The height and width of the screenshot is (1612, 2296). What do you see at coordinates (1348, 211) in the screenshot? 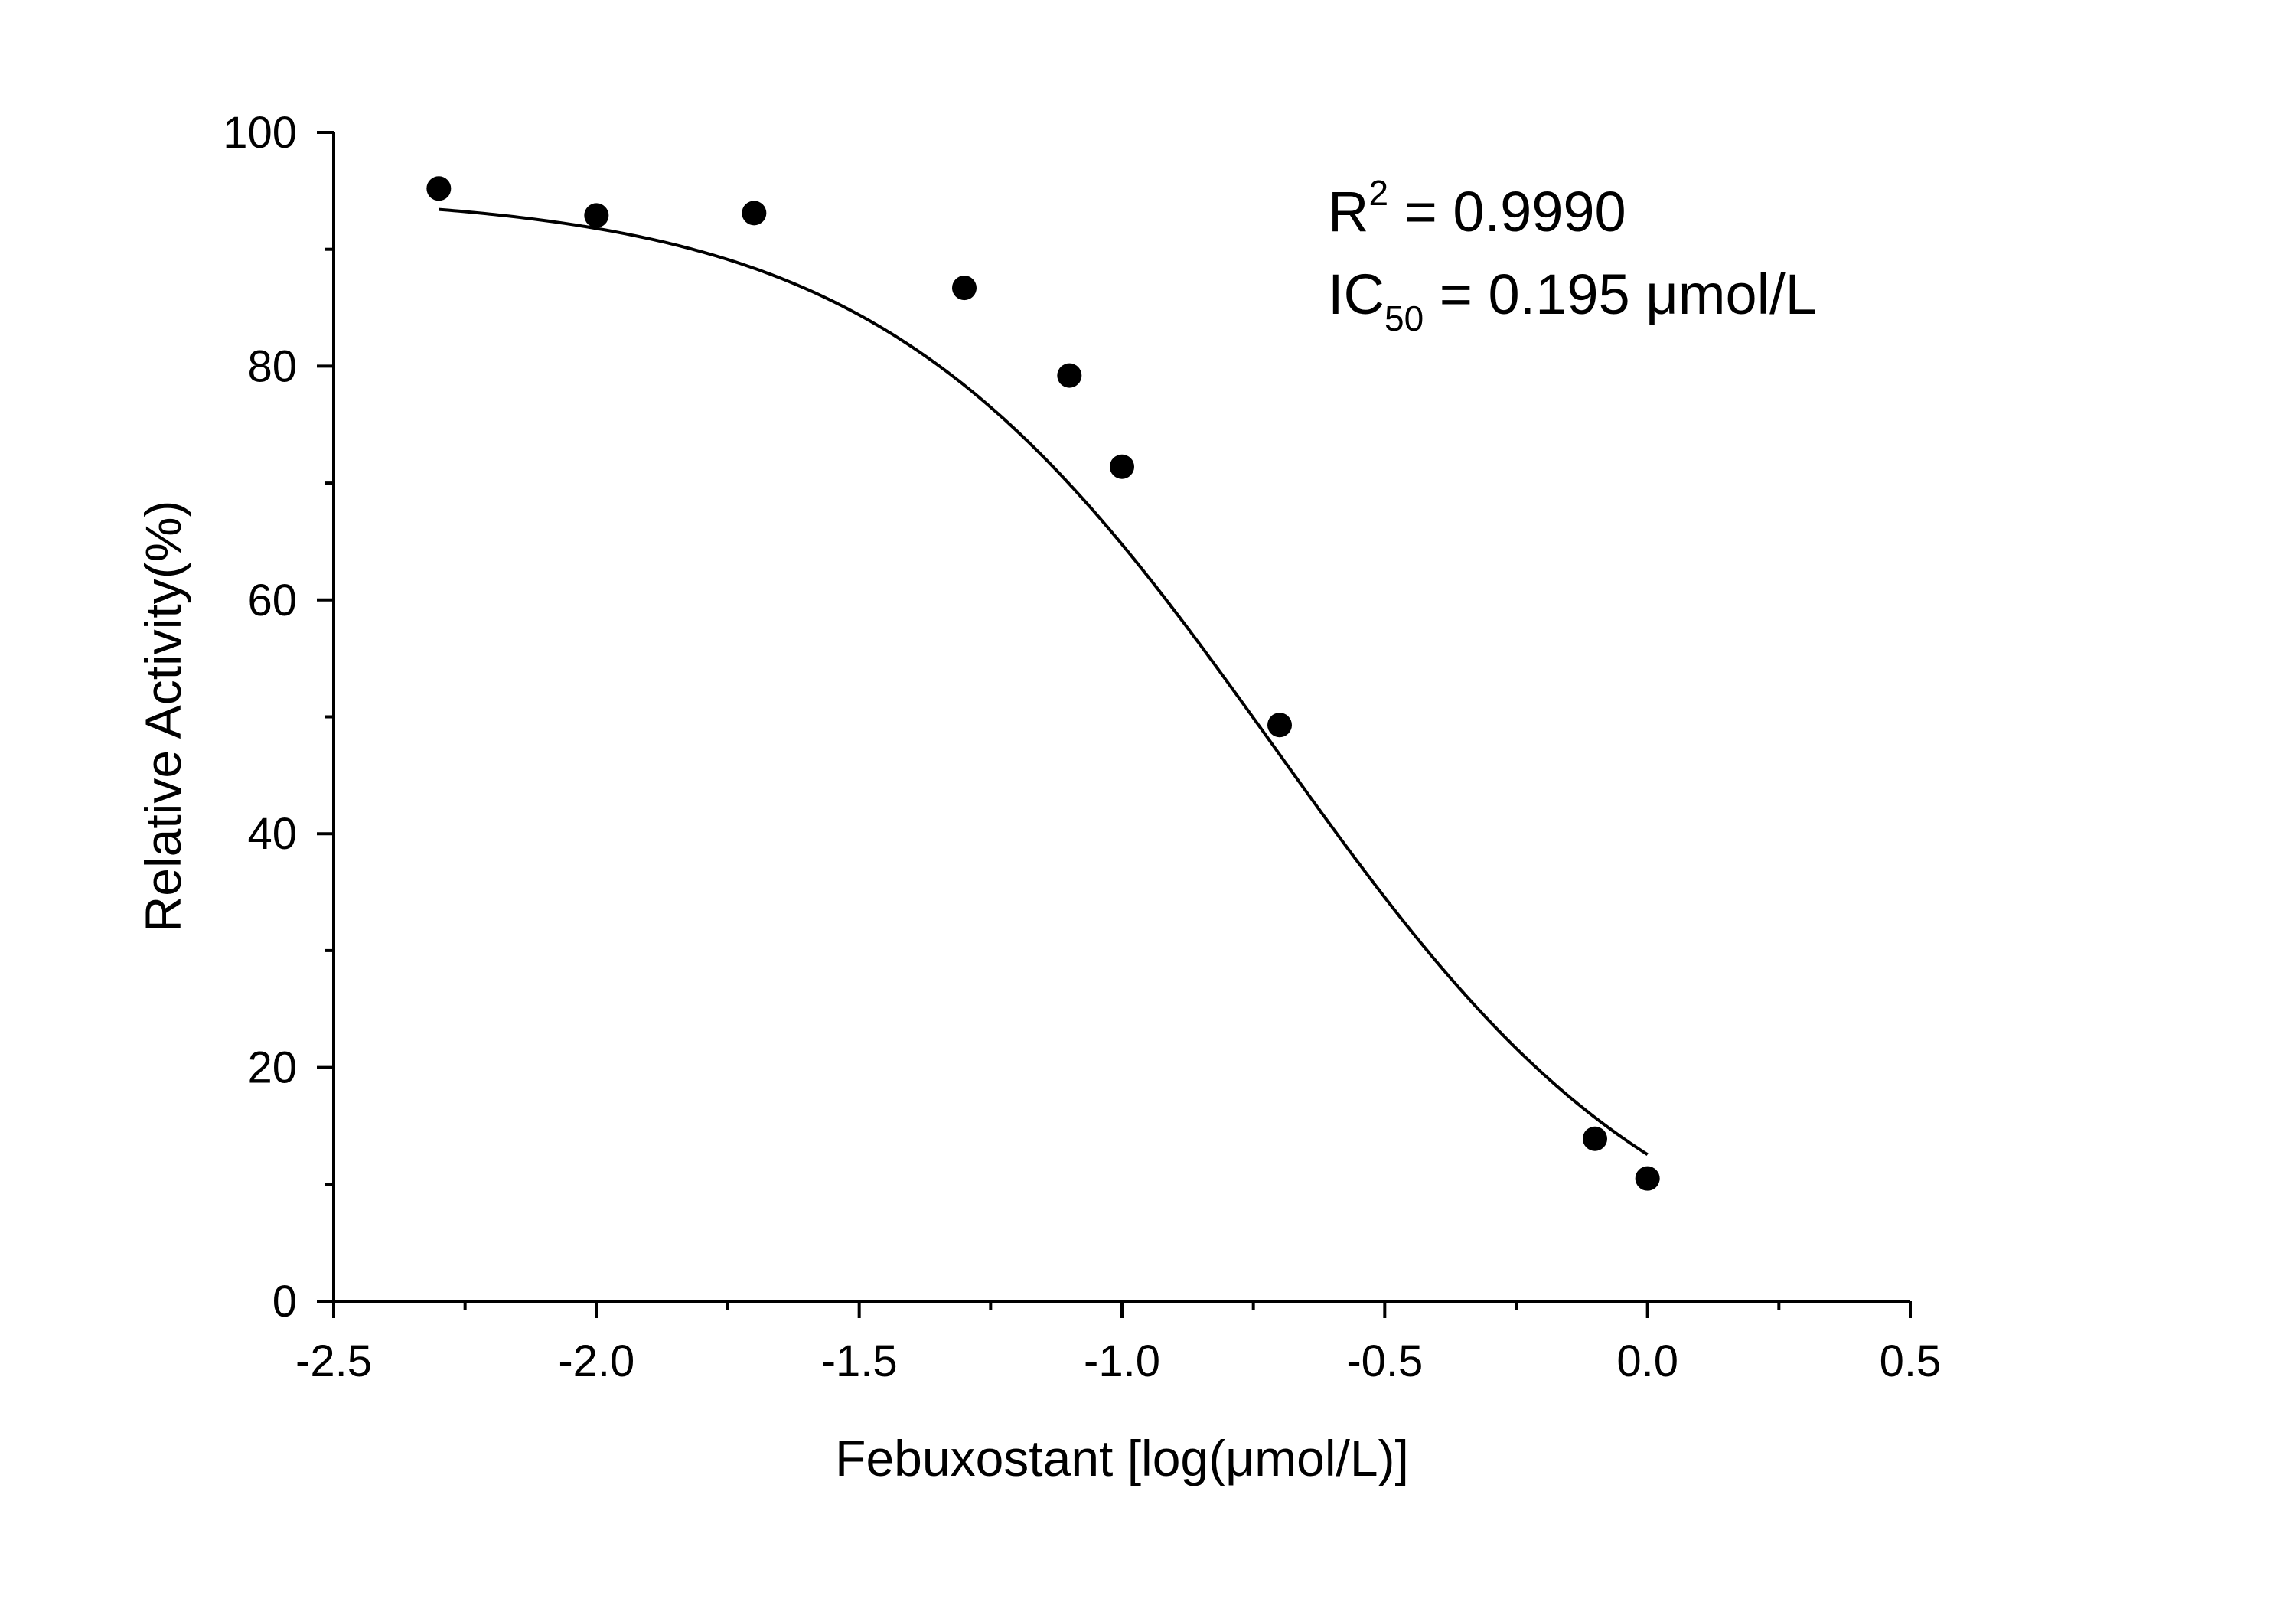
I see `r-squared-label: R` at bounding box center [1348, 211].